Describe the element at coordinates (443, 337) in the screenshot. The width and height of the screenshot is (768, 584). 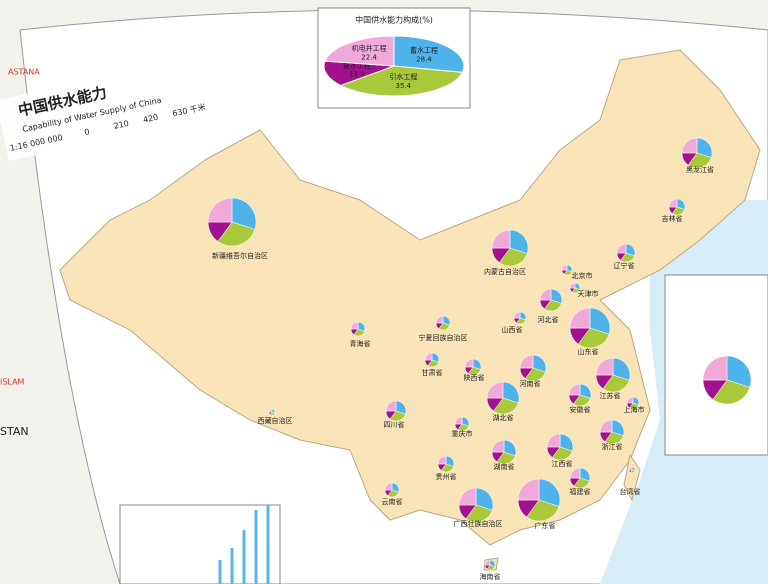
I see `province-label: 宁夏回族自治区` at that location.